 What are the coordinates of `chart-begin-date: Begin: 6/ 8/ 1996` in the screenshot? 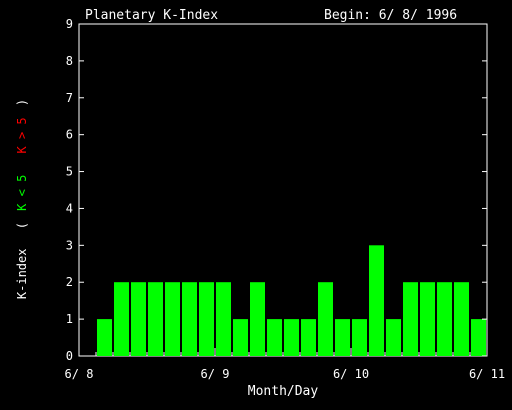 It's located at (390, 15).